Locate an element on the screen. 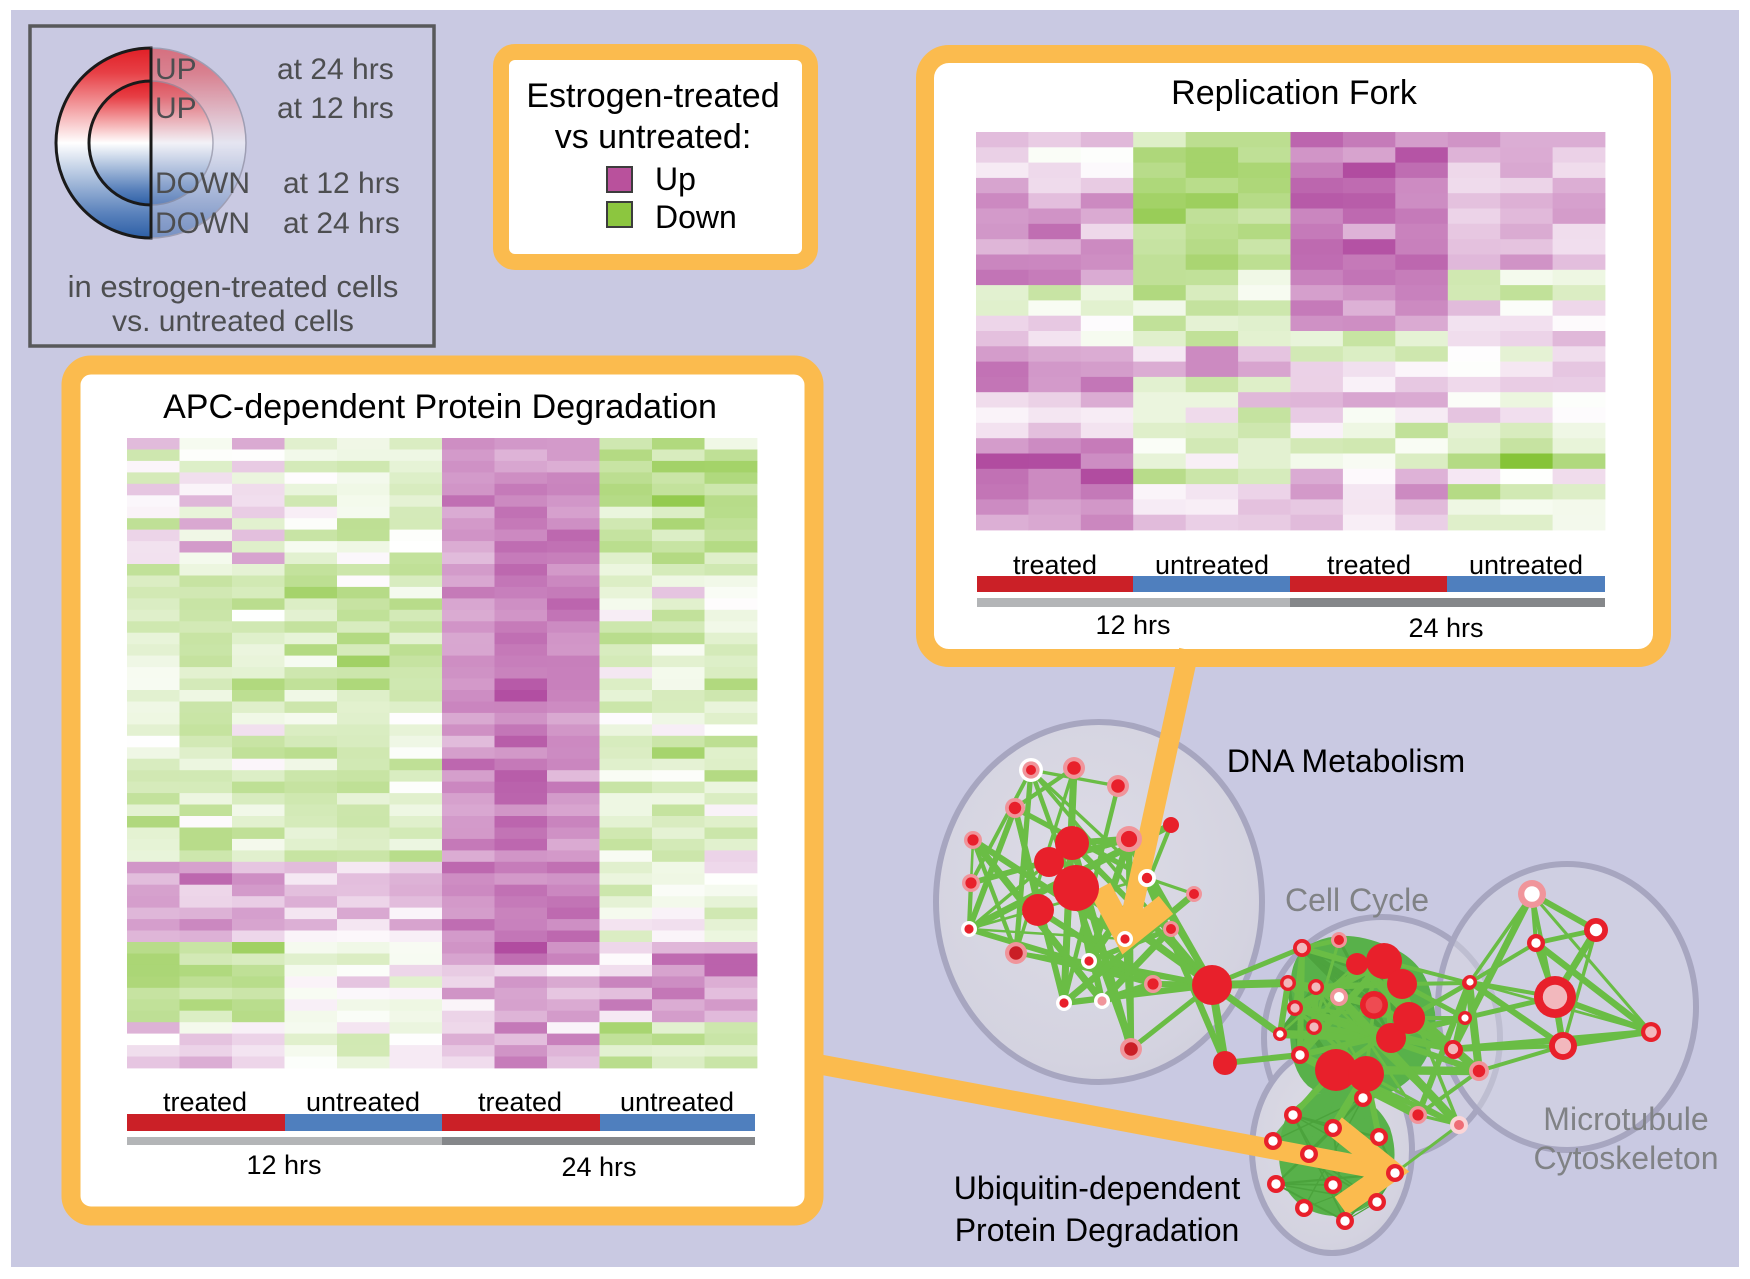 The image size is (1750, 1279). svg-text: Ubiquitin-dependent is located at coordinates (1097, 1188).